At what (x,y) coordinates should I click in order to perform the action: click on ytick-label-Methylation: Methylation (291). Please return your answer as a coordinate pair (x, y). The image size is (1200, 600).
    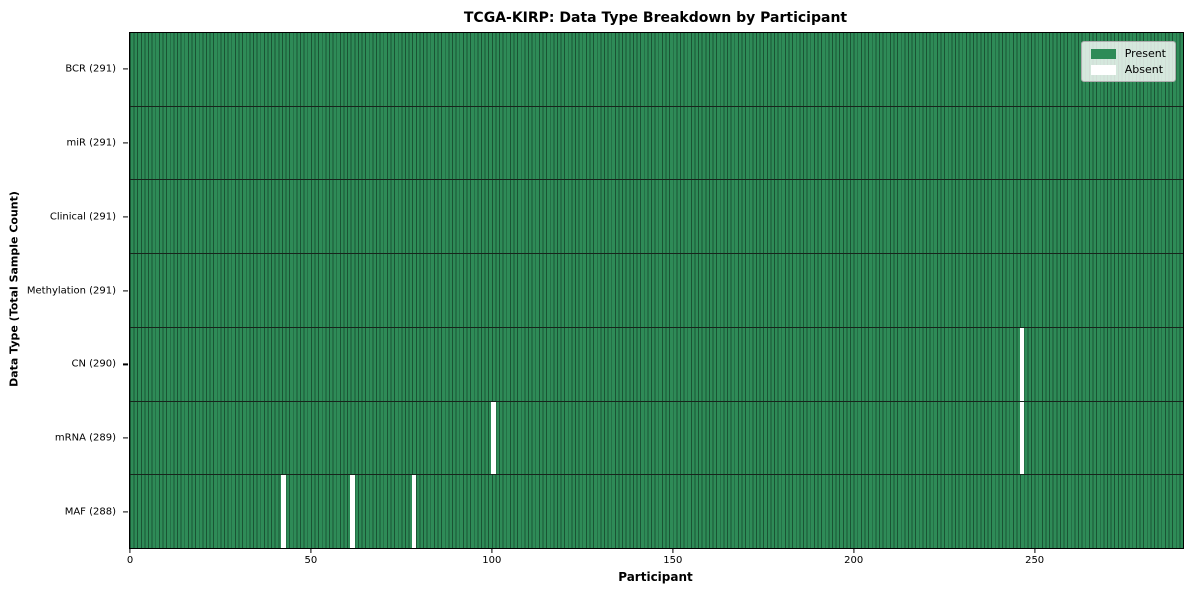
    Looking at the image, I should click on (71, 290).